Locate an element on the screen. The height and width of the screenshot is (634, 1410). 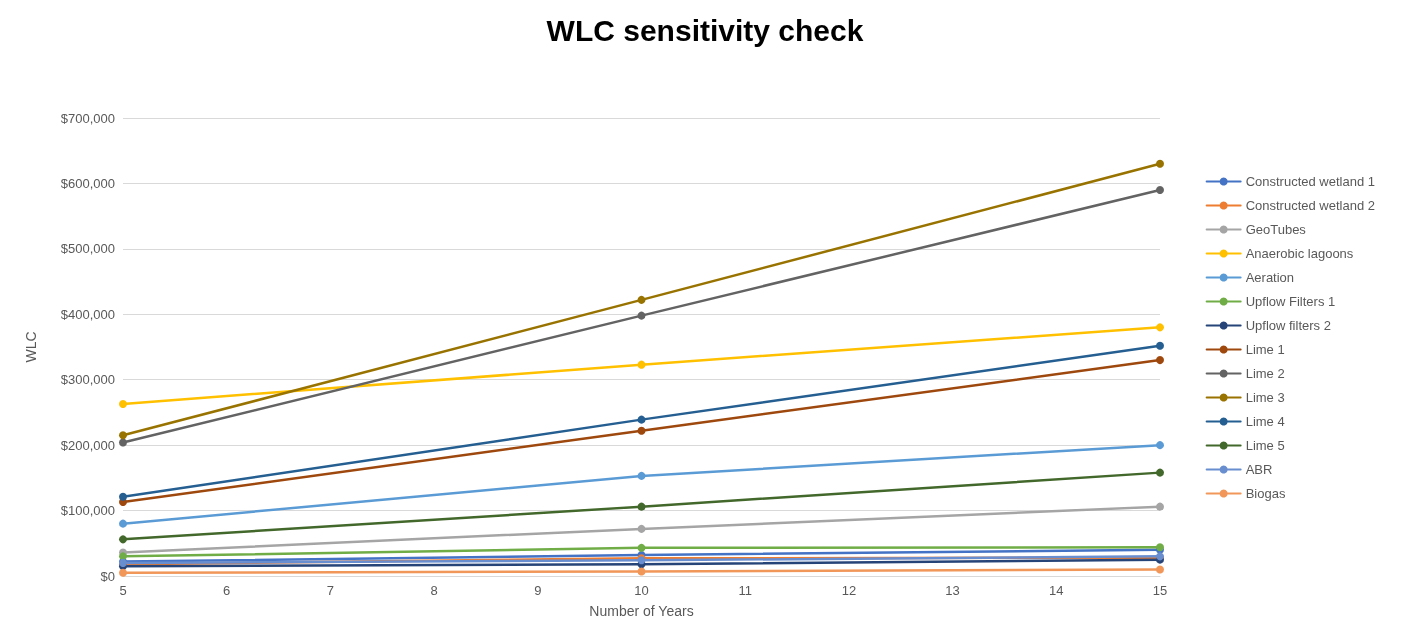
y-tick-label: $400,000 is located at coordinates (87, 314).